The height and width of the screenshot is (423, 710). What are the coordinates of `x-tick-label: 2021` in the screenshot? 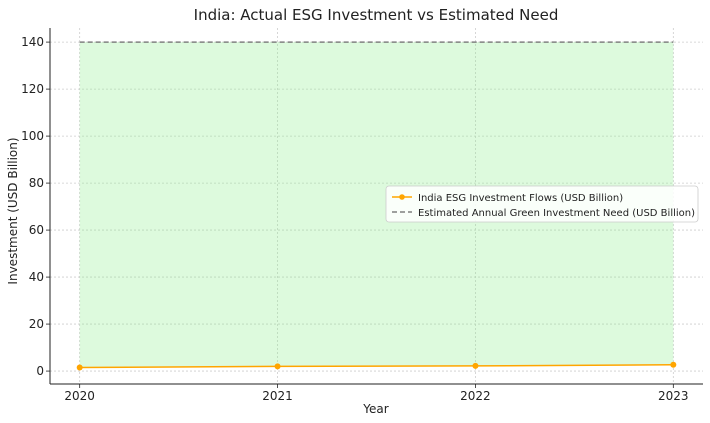 It's located at (277, 396).